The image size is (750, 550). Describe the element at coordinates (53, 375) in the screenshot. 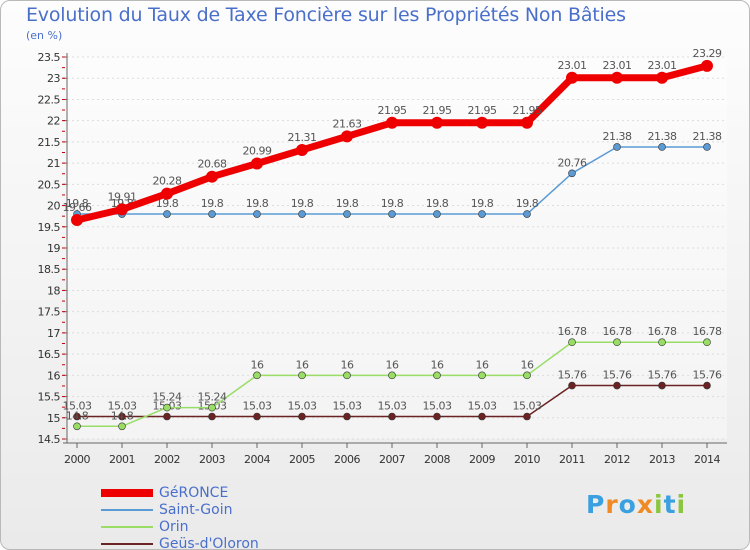

I see `y-tick-label: 16` at that location.